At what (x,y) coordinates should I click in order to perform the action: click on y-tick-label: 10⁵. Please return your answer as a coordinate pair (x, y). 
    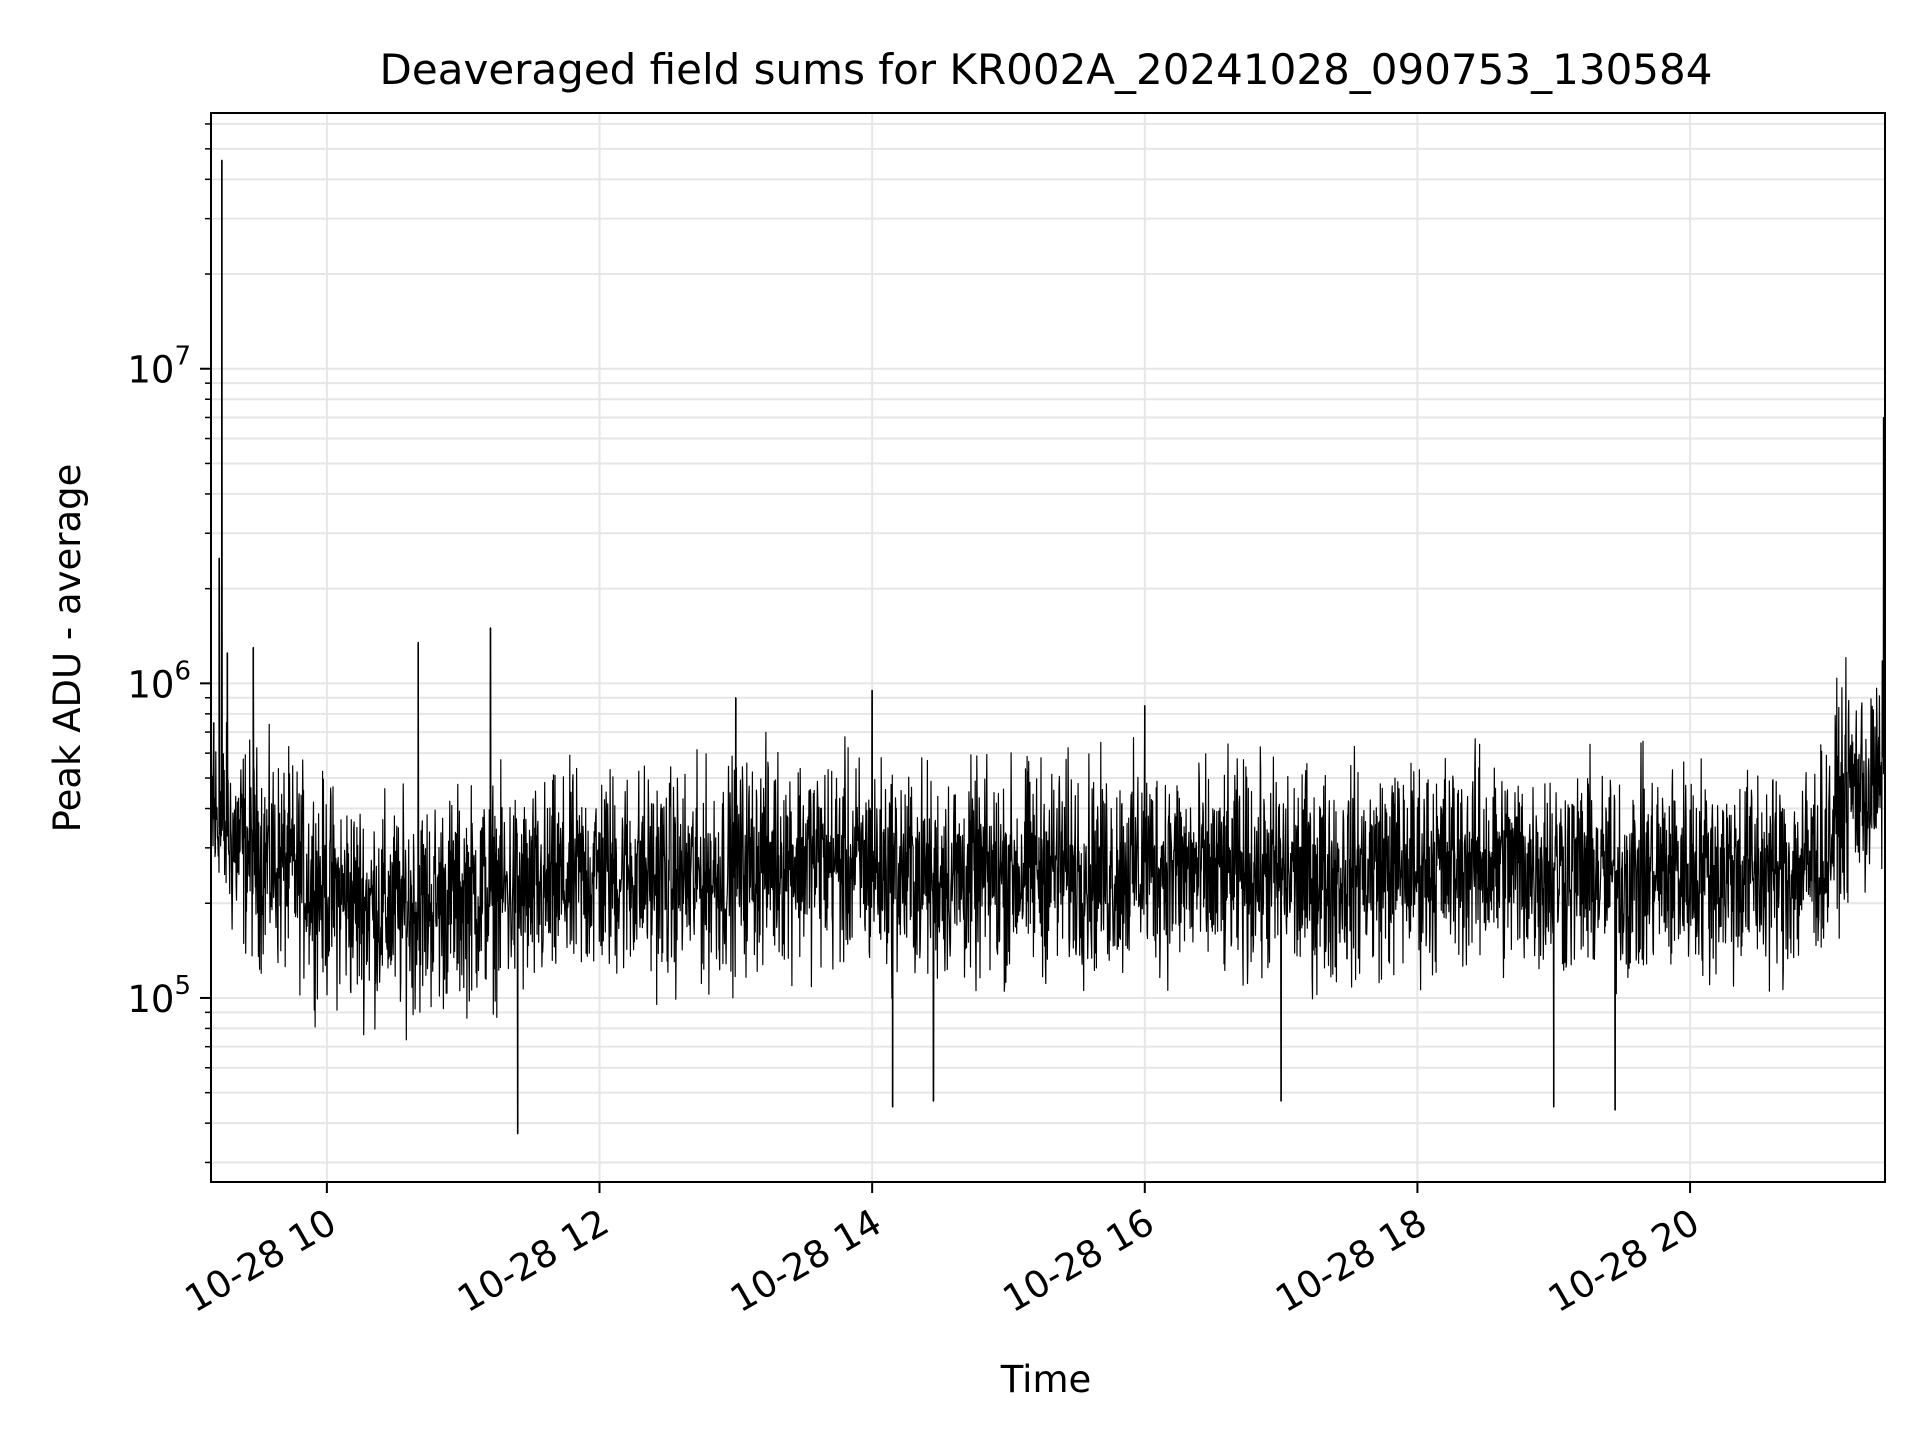
    Looking at the image, I should click on (159, 996).